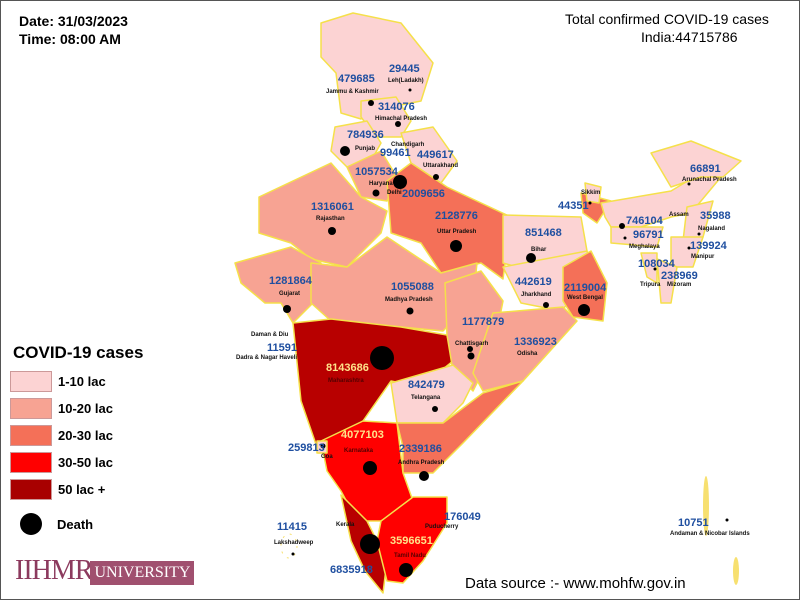 The width and height of the screenshot is (800, 600). What do you see at coordinates (142, 573) in the screenshot?
I see `logo-suffix: UNIVERSITY` at bounding box center [142, 573].